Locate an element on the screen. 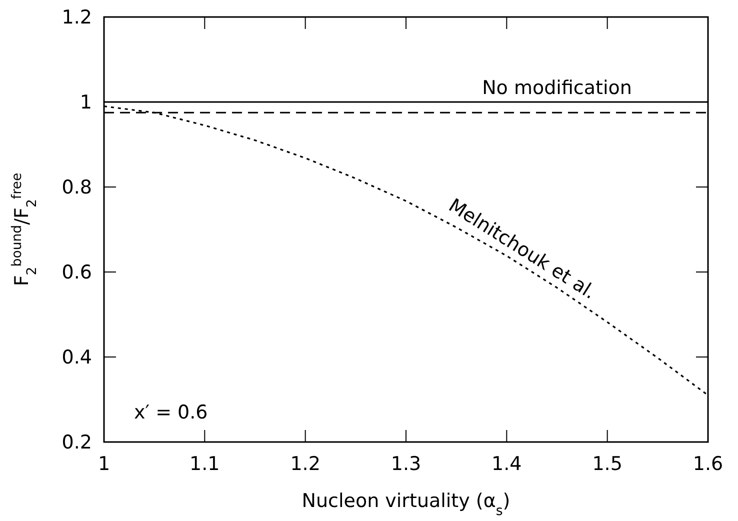 Image resolution: width=738 pixels, height=521 pixels. y-tick-label: 0.6 is located at coordinates (77, 273).